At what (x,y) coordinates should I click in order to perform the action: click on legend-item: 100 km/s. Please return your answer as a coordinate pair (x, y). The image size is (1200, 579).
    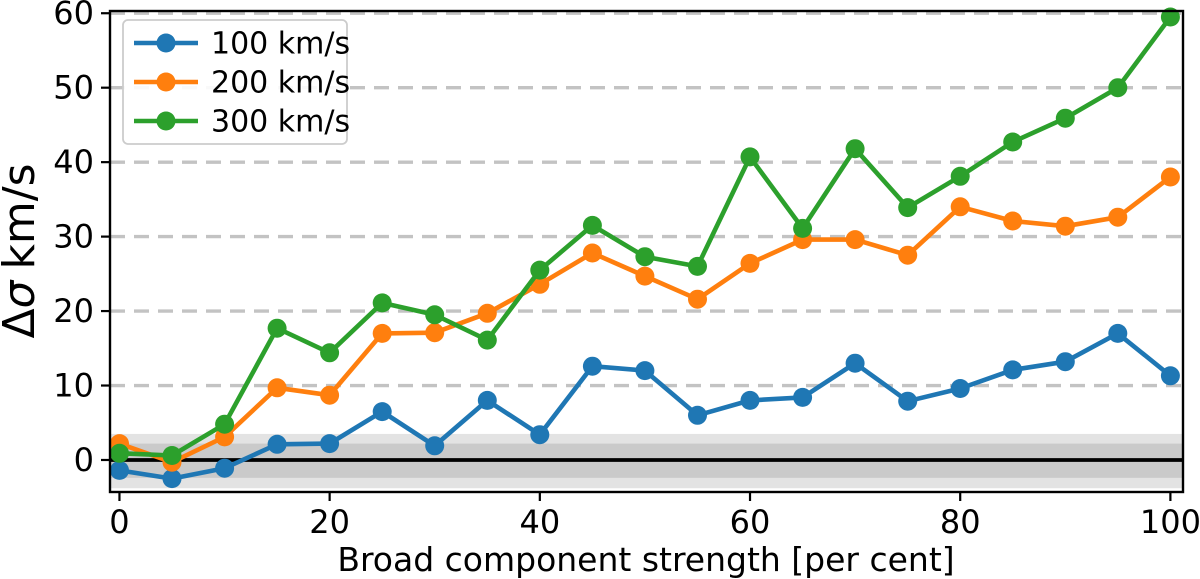
    Looking at the image, I should click on (242, 44).